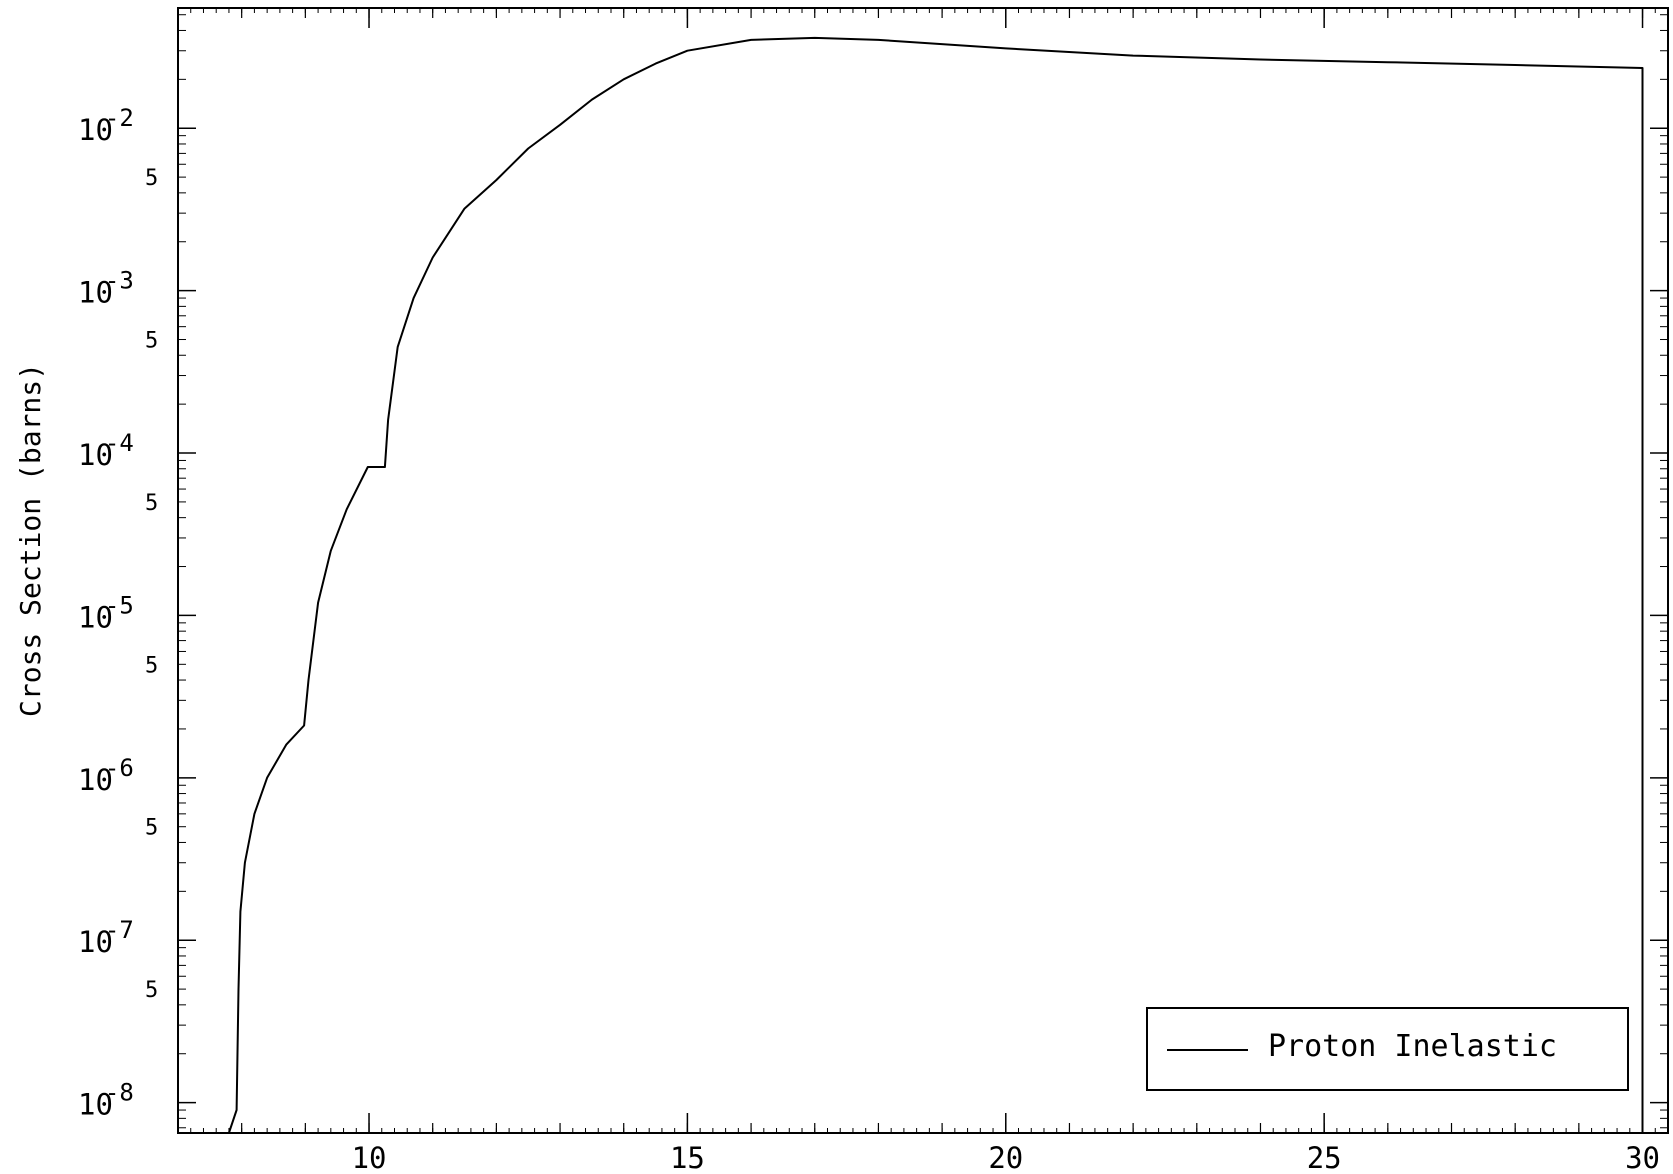  I want to click on x-tick-label: 25, so click(1324, 1157).